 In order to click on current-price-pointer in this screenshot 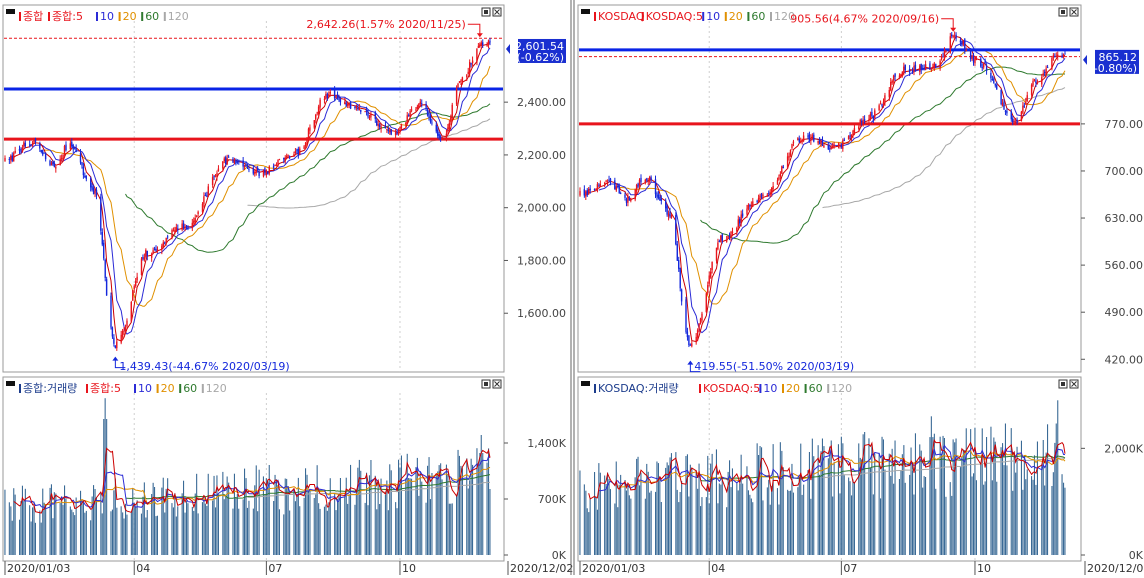, I will do `click(508, 48)`.